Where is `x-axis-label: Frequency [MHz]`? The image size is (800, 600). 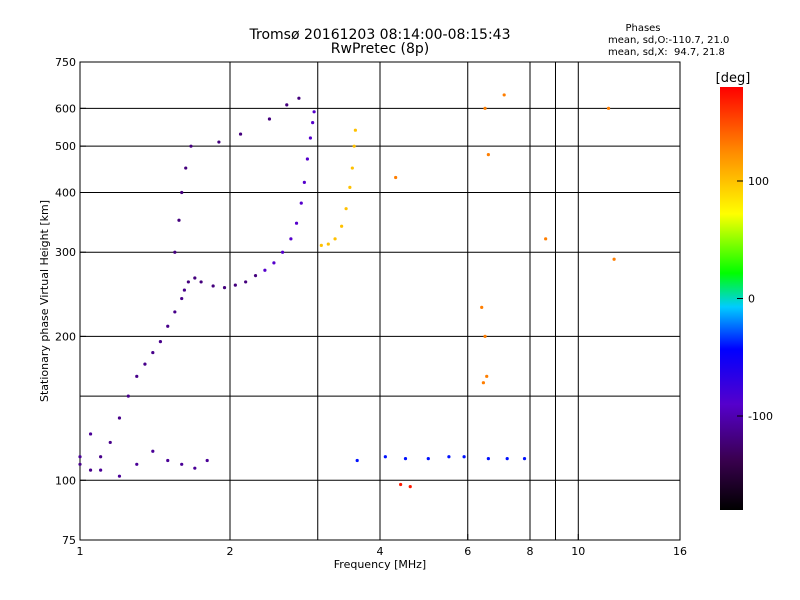
x-axis-label: Frequency [MHz] is located at coordinates (380, 564).